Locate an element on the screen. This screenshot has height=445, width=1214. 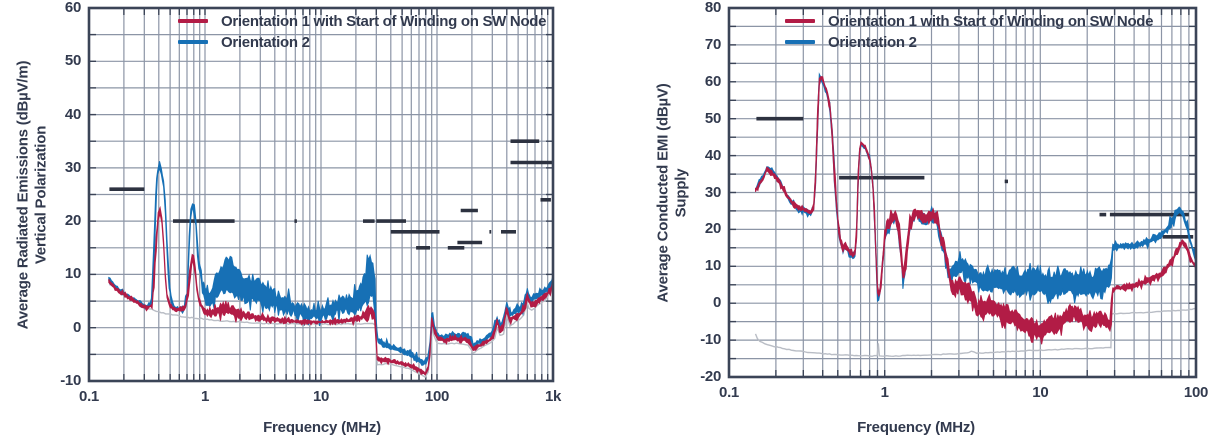
left-chart-x-axis-title: Frequency (MHz) is located at coordinates (322, 427).